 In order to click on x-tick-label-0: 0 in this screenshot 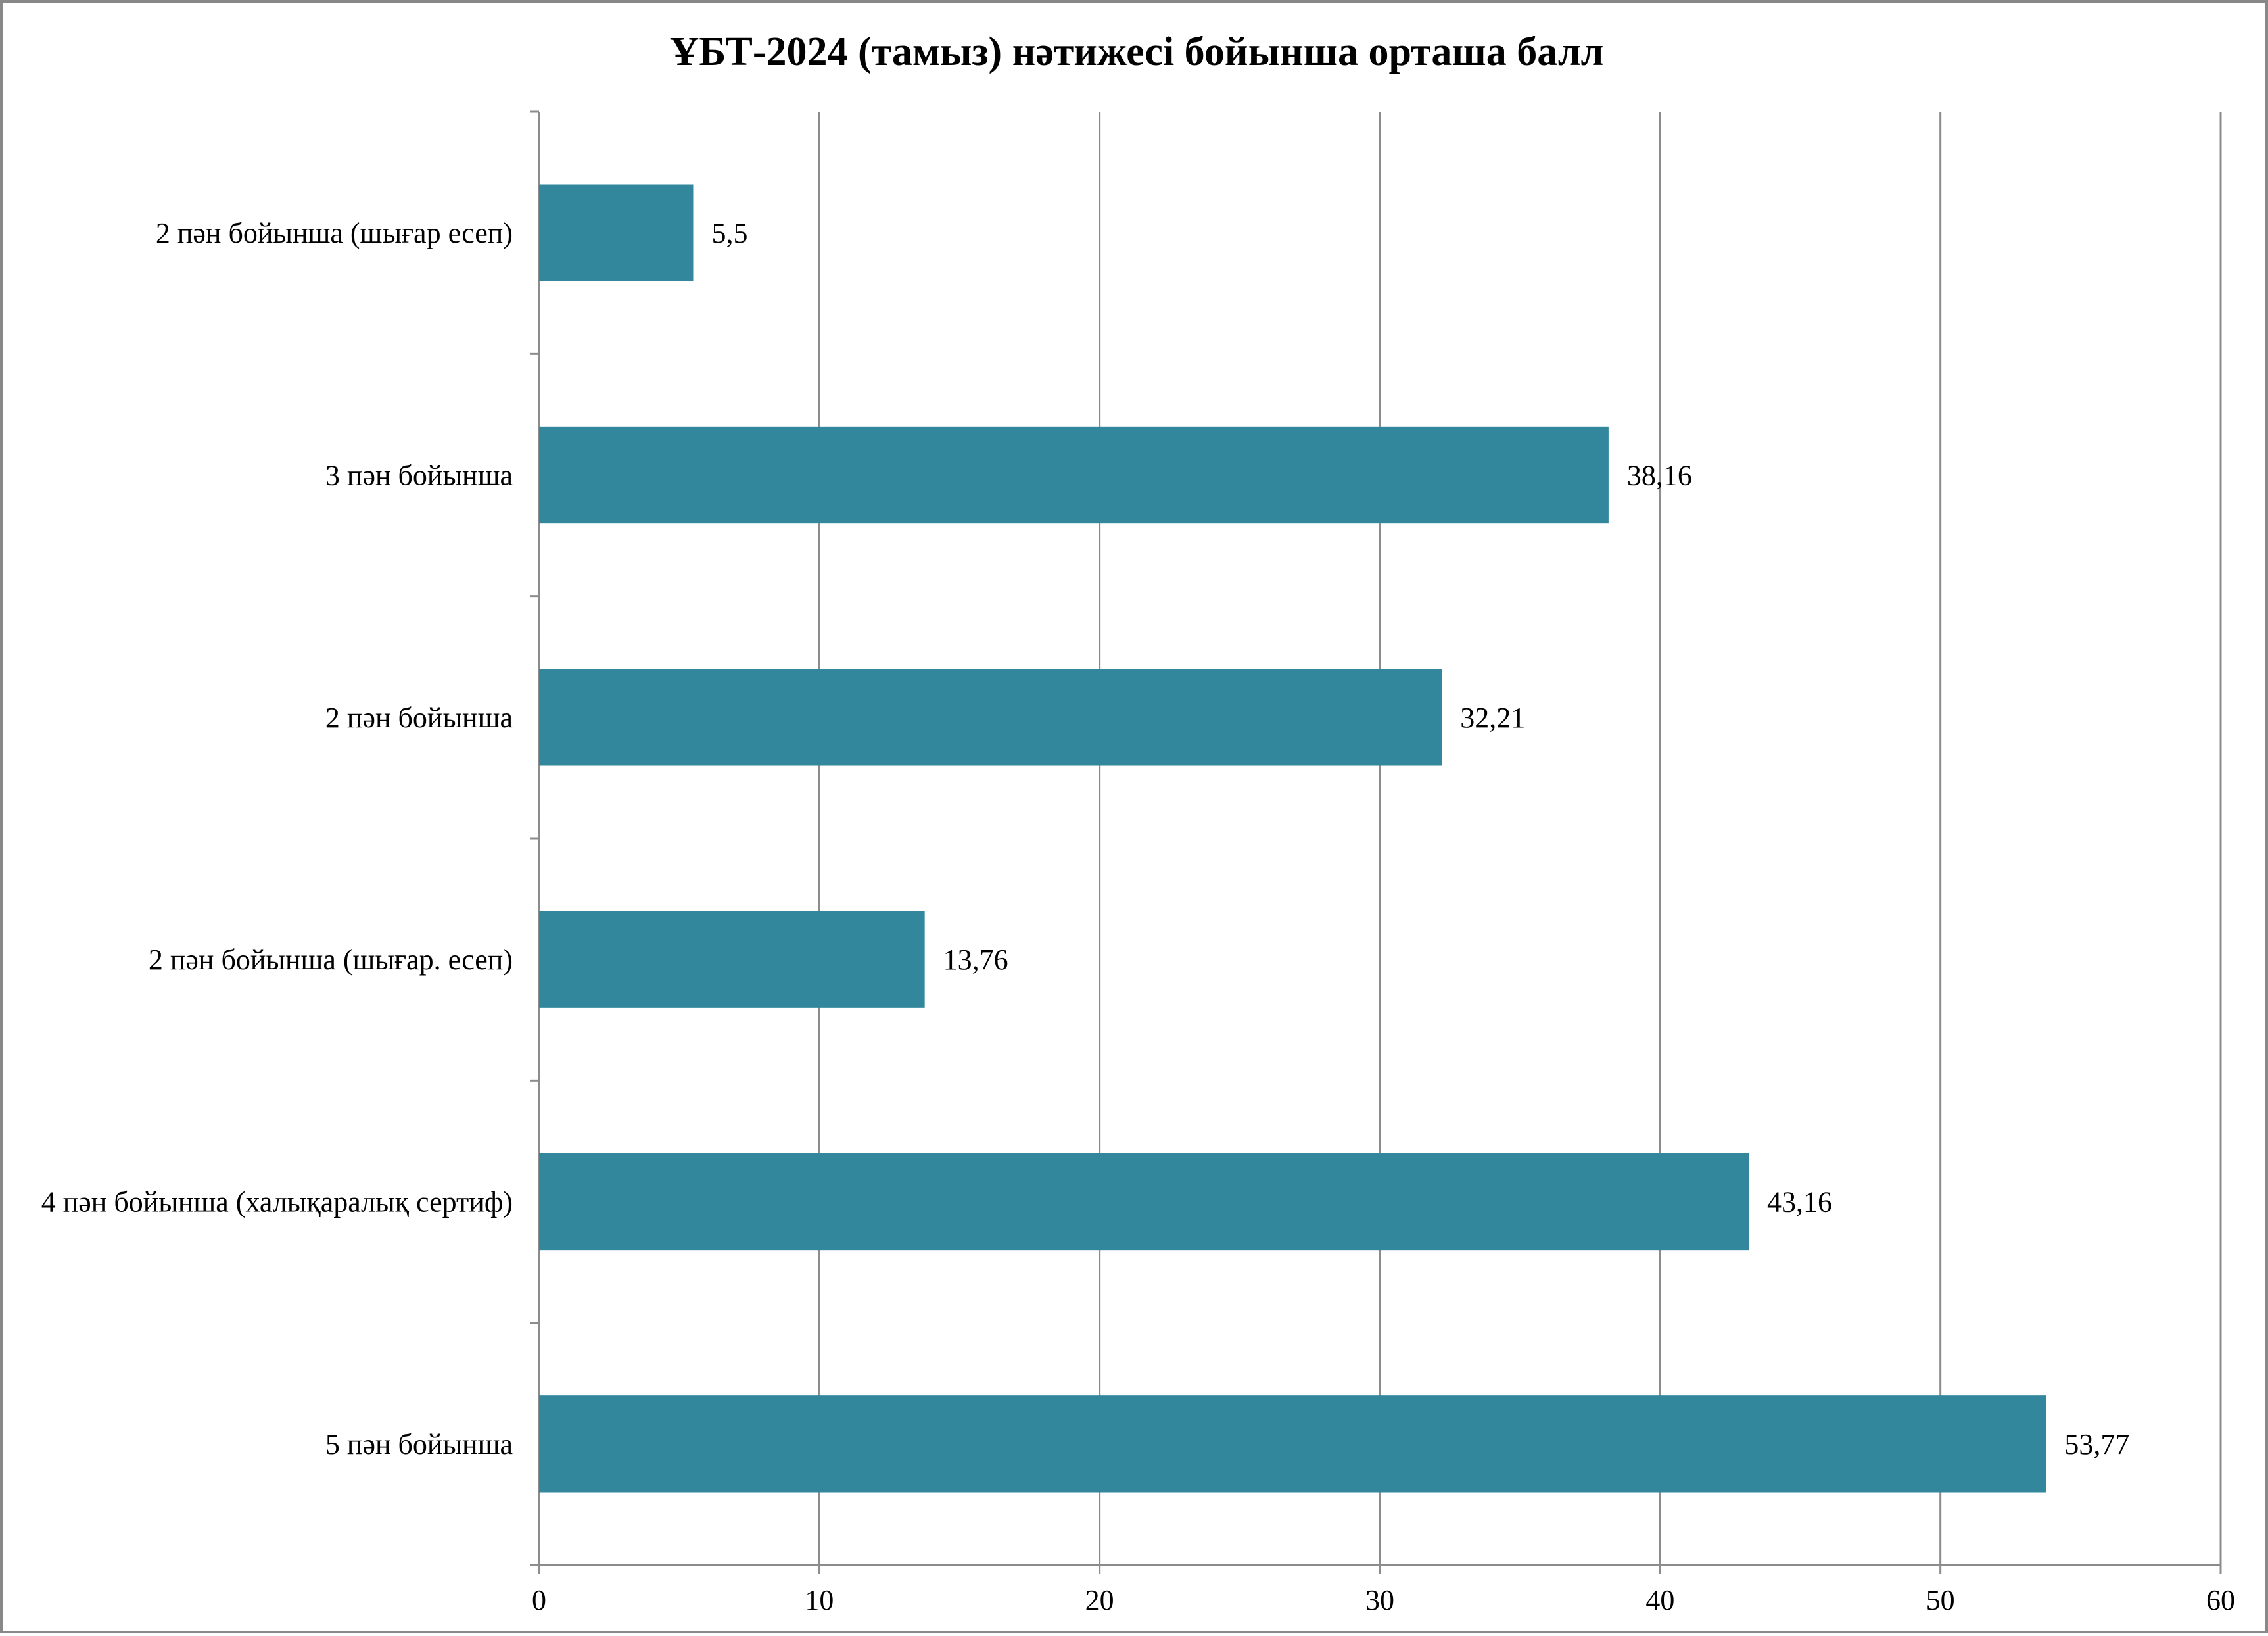, I will do `click(539, 1600)`.